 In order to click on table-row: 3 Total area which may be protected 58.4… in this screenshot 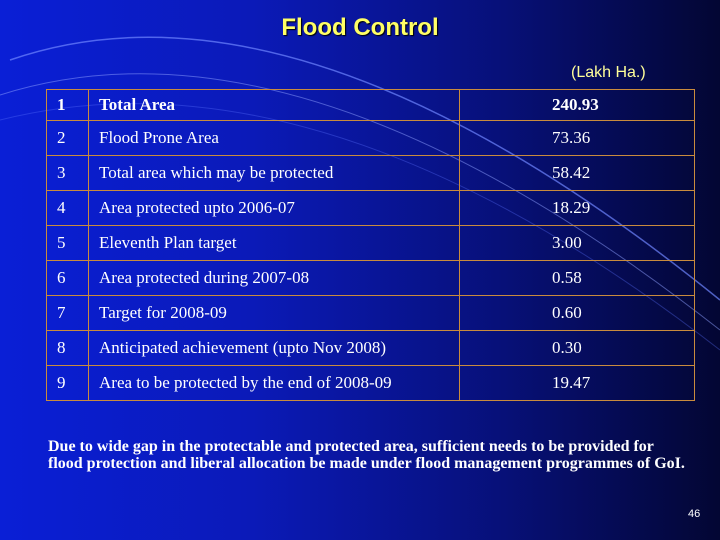, I will do `click(370, 173)`.